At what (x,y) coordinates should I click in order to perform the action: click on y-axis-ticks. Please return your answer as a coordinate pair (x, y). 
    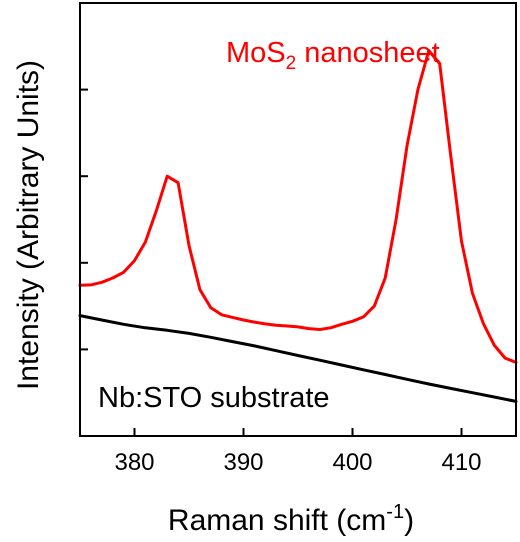
    Looking at the image, I should click on (84, 219).